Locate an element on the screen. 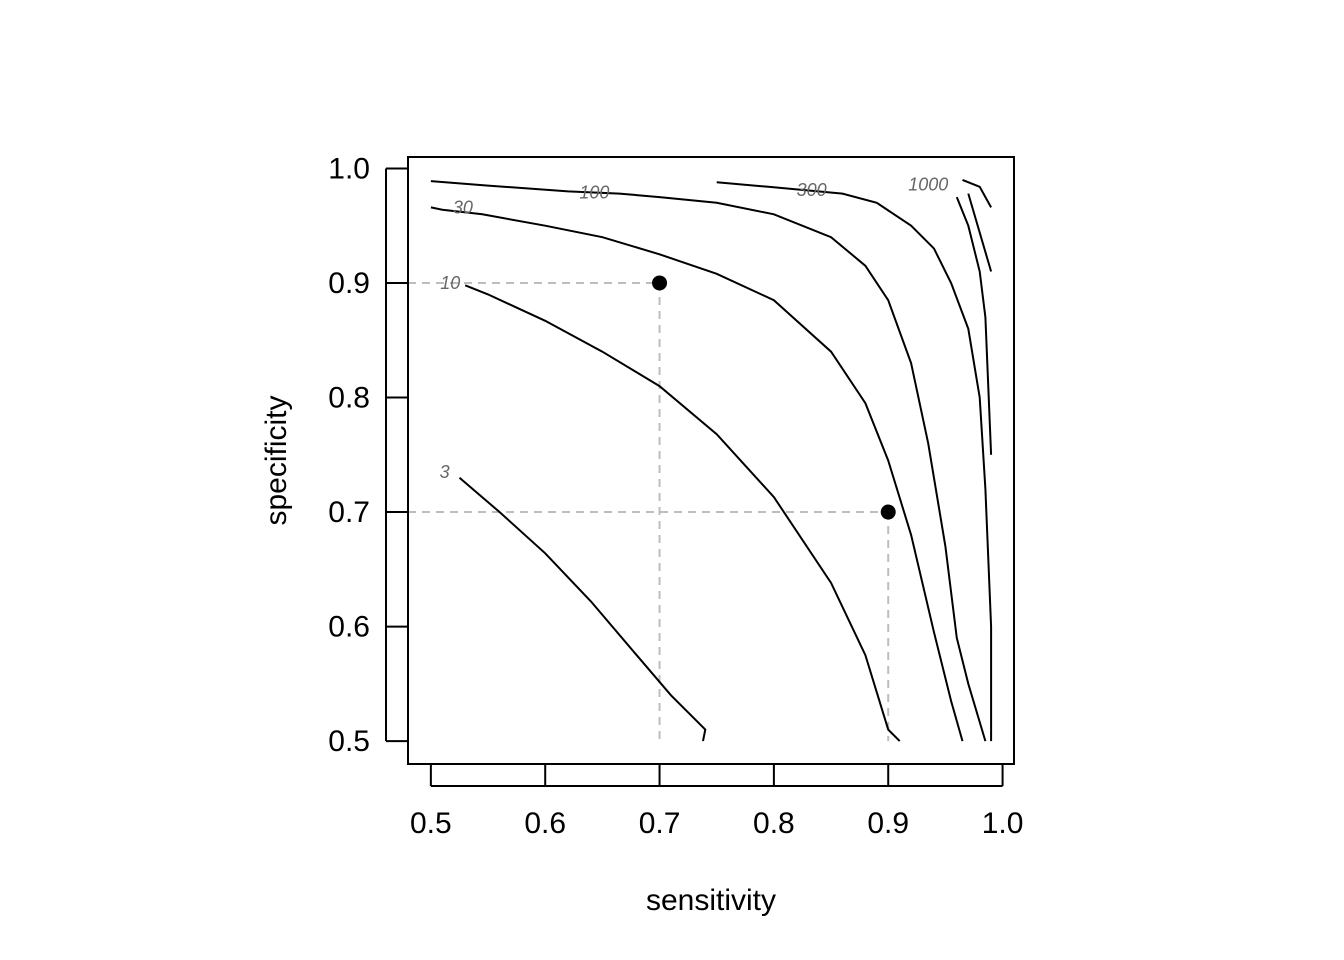 The height and width of the screenshot is (960, 1344). y-axis-title: specificity is located at coordinates (276, 460).